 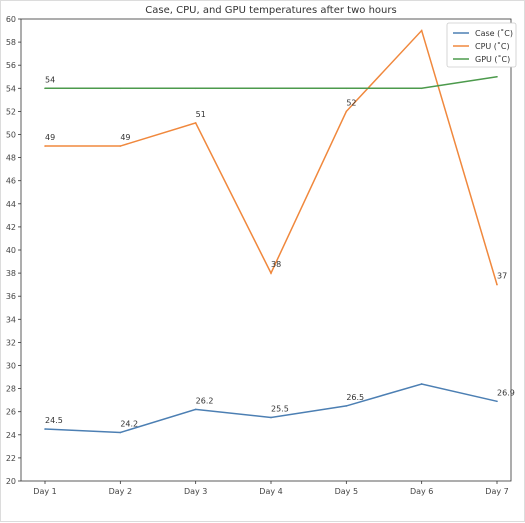 What do you see at coordinates (50, 79) in the screenshot?
I see `data-label: 54` at bounding box center [50, 79].